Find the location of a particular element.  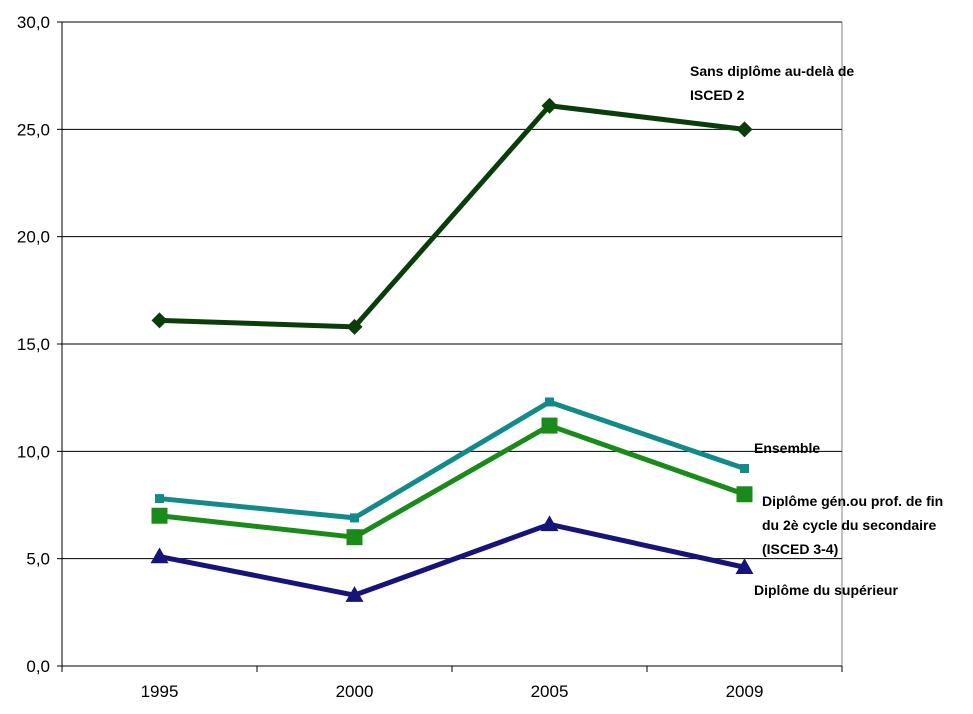

series-label-line: ISCED 2 is located at coordinates (717, 95).